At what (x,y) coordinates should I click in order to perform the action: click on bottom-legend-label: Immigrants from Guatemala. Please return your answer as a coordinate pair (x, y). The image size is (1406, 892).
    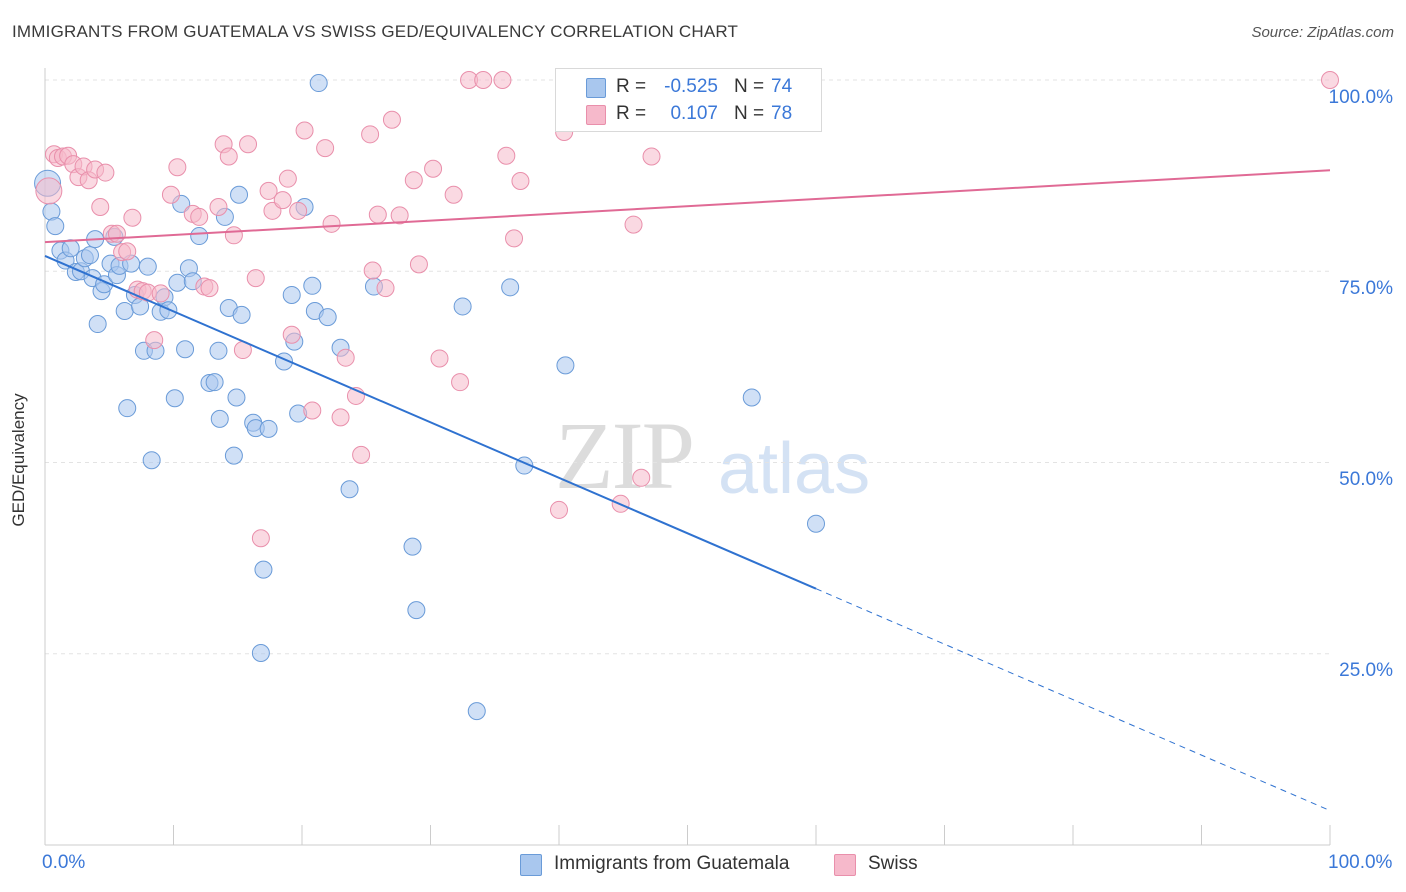
    Looking at the image, I should click on (672, 863).